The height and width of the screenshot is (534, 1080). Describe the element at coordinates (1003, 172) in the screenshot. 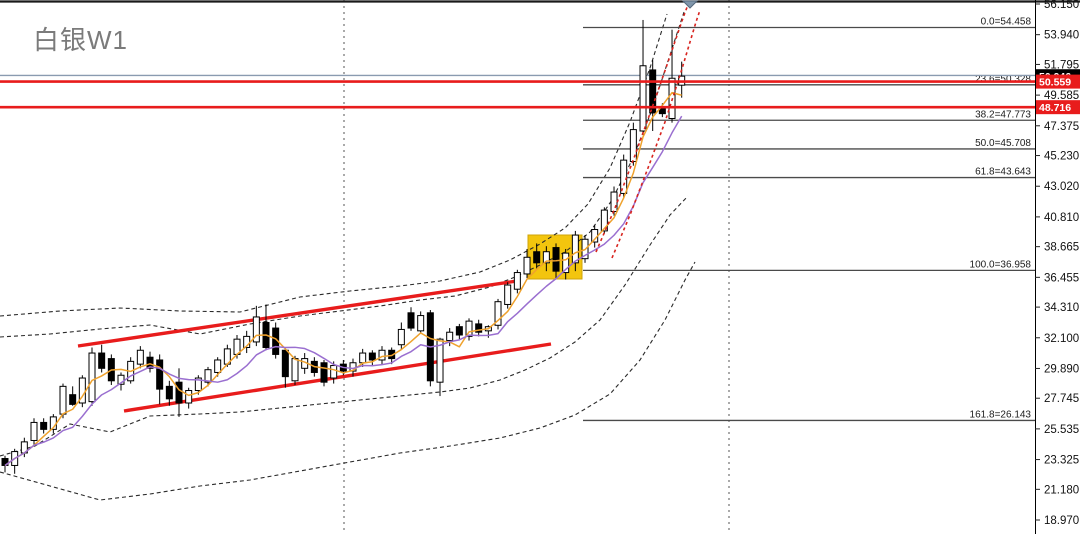

I see `fib-label: 61.8=43.643` at that location.